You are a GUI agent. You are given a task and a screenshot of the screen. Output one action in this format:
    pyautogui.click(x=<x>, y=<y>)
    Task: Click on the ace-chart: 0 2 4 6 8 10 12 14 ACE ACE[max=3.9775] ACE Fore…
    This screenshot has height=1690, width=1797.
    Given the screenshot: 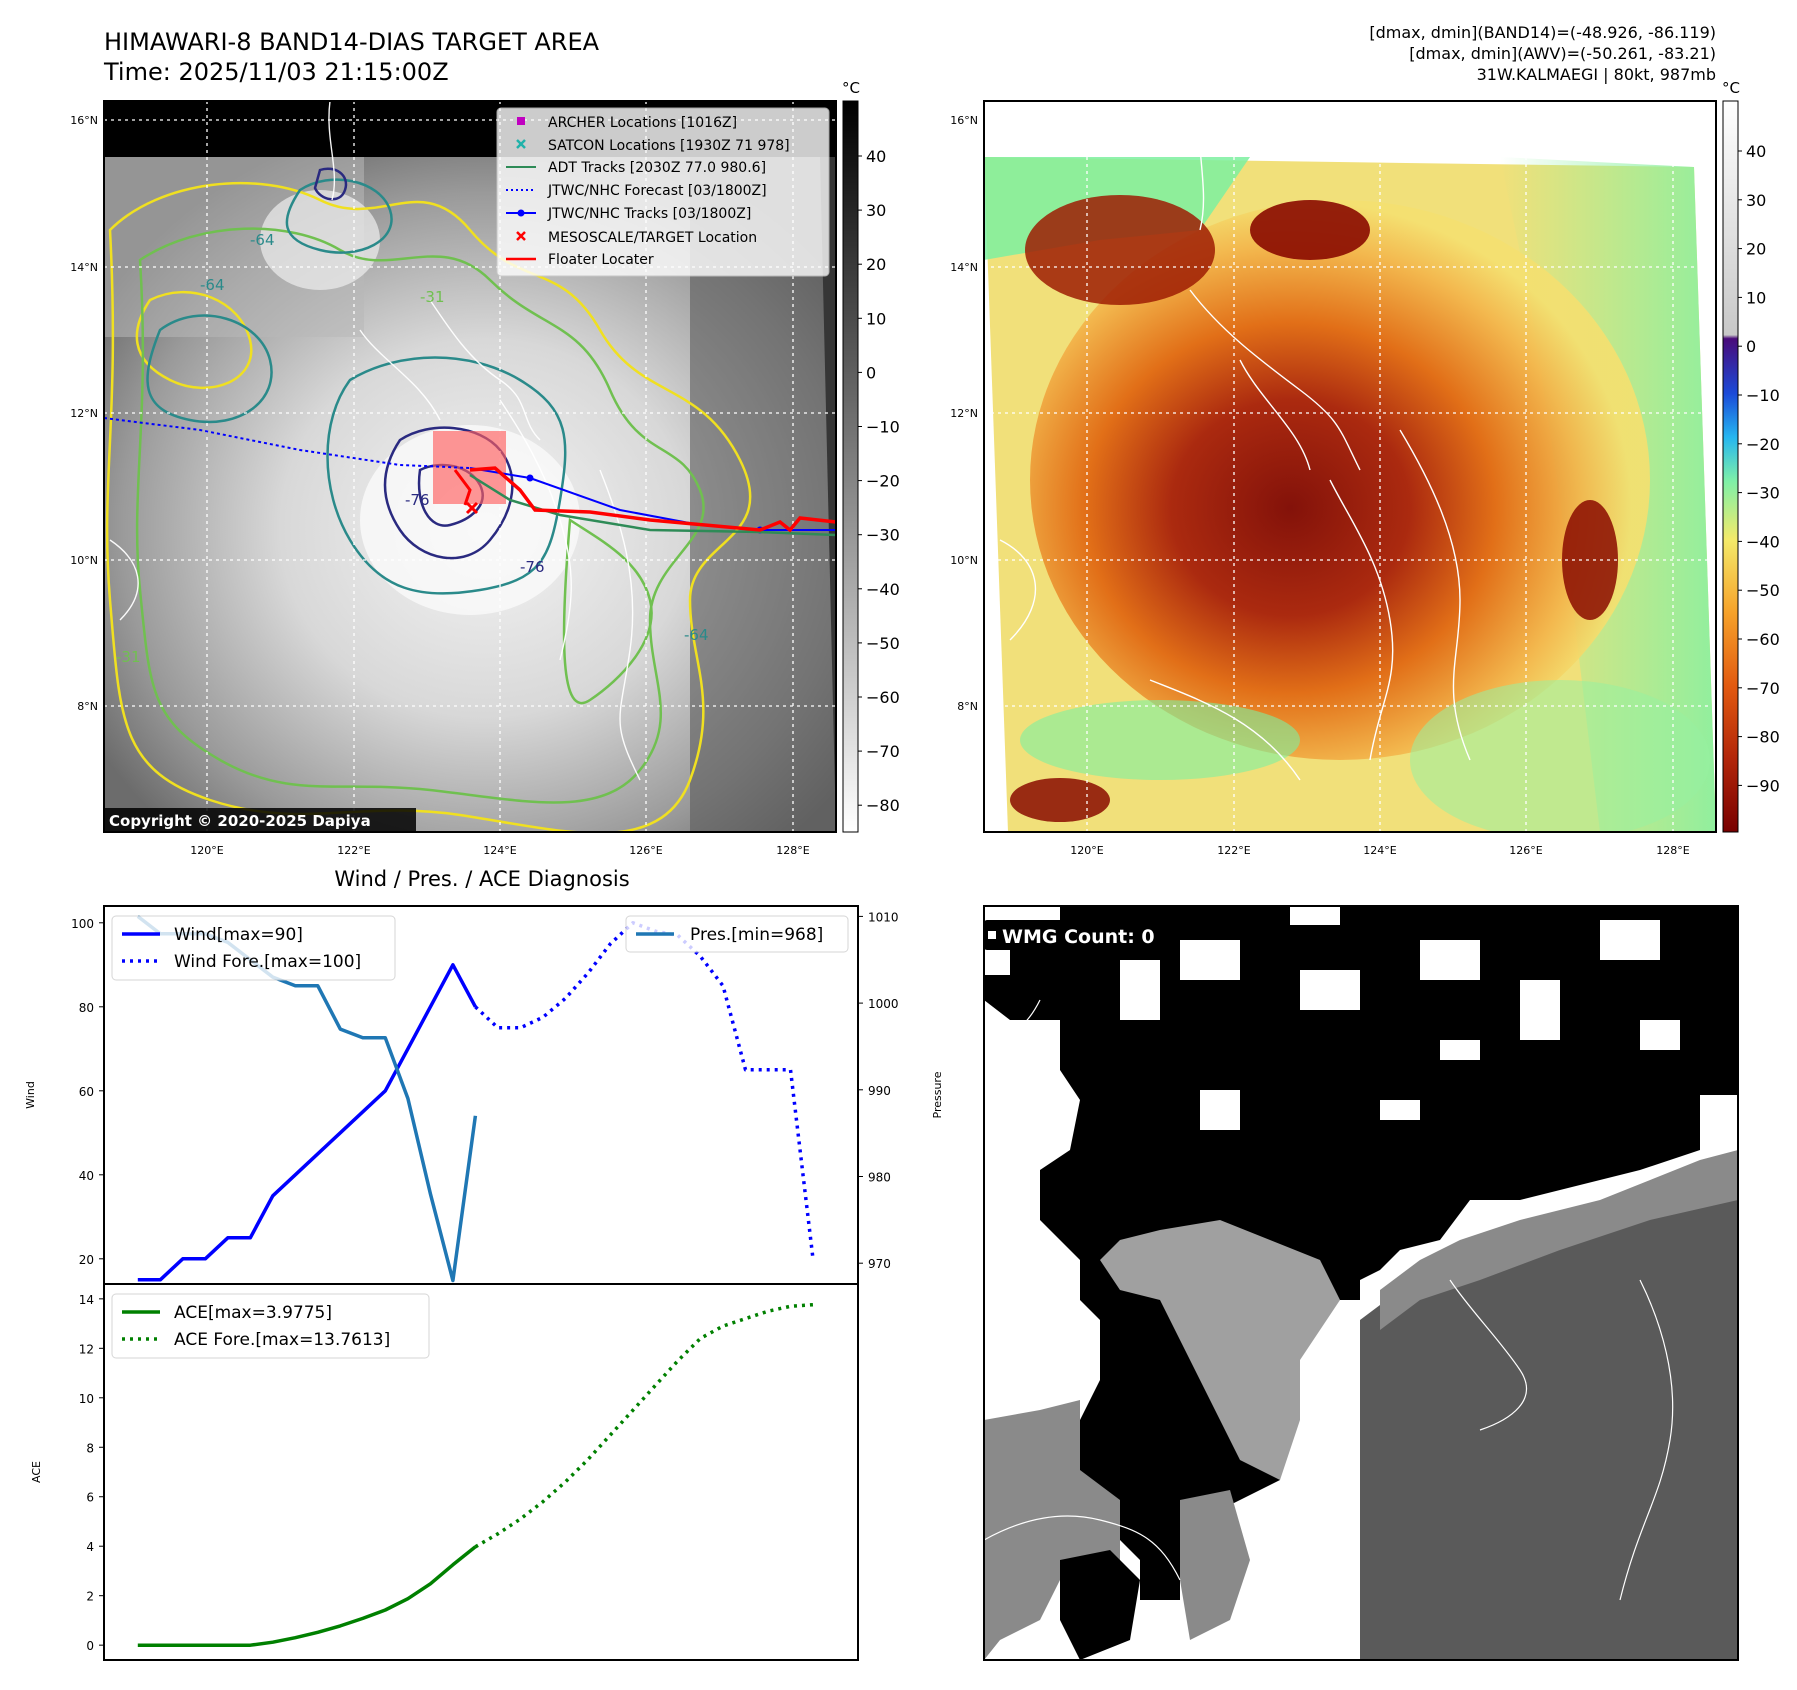 What is the action you would take?
    pyautogui.click(x=444, y=1472)
    